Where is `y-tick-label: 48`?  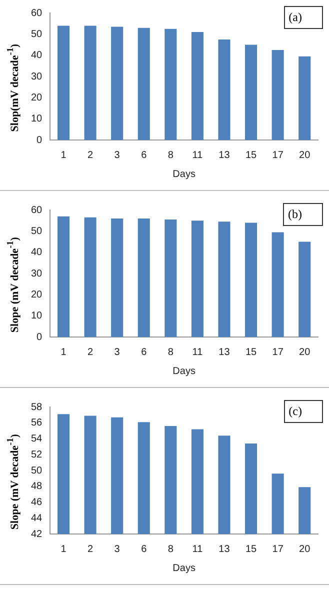 y-tick-label: 48 is located at coordinates (37, 486).